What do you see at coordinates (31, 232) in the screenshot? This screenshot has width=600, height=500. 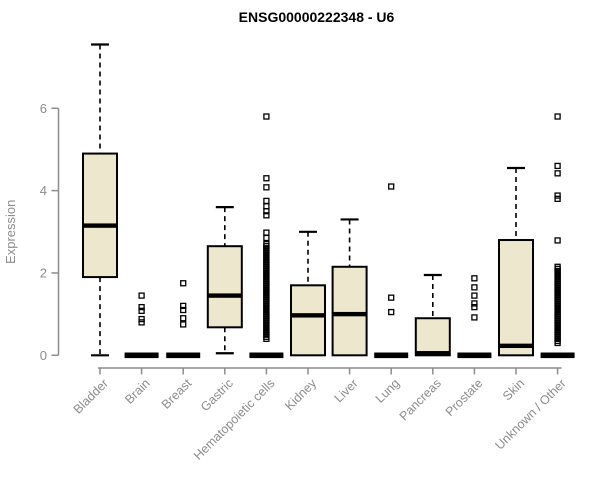 I see `y-axis: 0 2 4 6 Expression` at bounding box center [31, 232].